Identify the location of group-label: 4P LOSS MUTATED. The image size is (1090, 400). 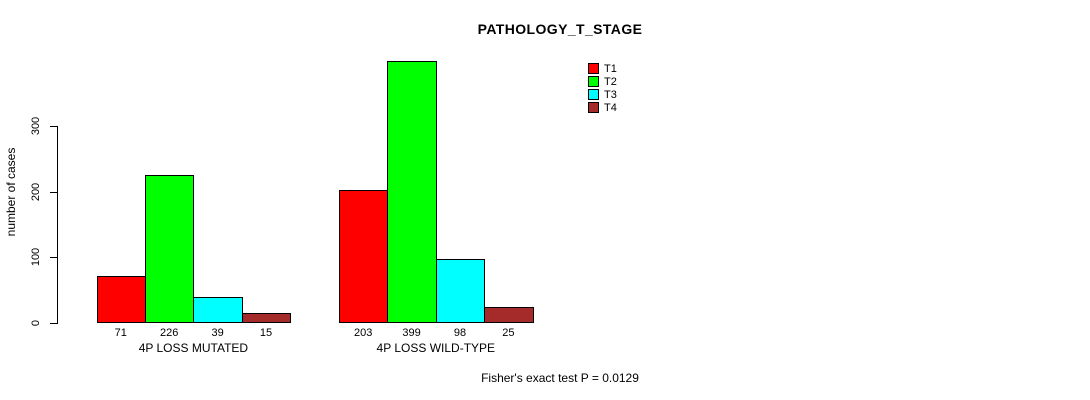
(193, 348).